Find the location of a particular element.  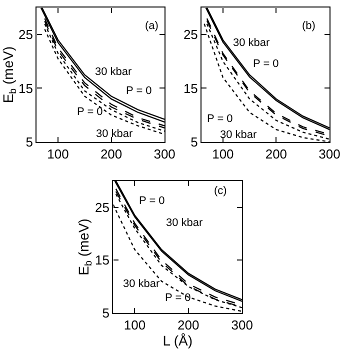

annotation: (c) is located at coordinates (220, 191).